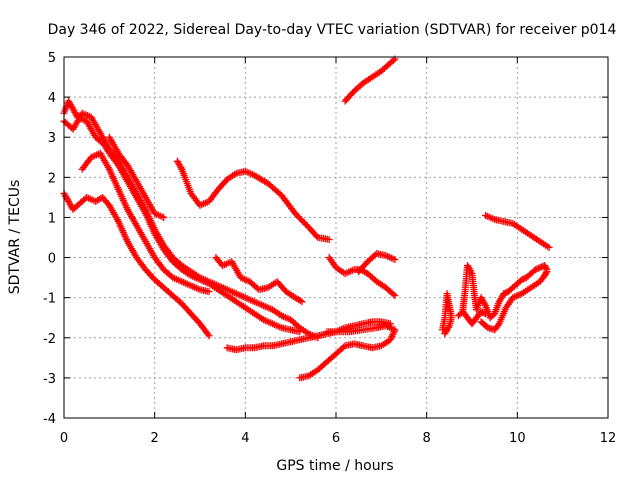 The height and width of the screenshot is (480, 640). Describe the element at coordinates (52, 178) in the screenshot. I see `y-tick-label: 2` at that location.